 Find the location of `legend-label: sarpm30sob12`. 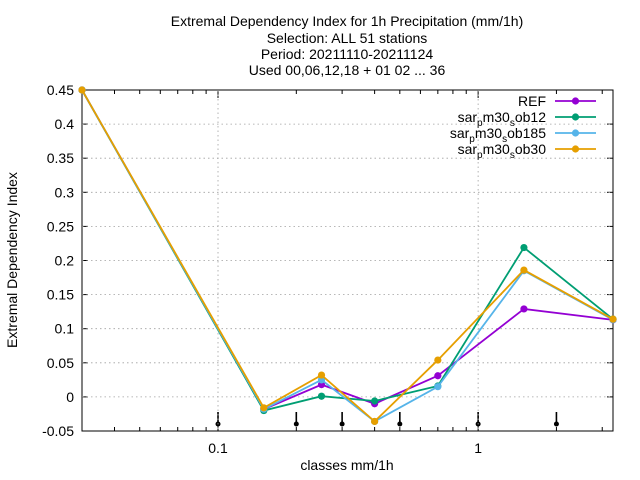

legend-label: sarpm30sob12 is located at coordinates (502, 119).